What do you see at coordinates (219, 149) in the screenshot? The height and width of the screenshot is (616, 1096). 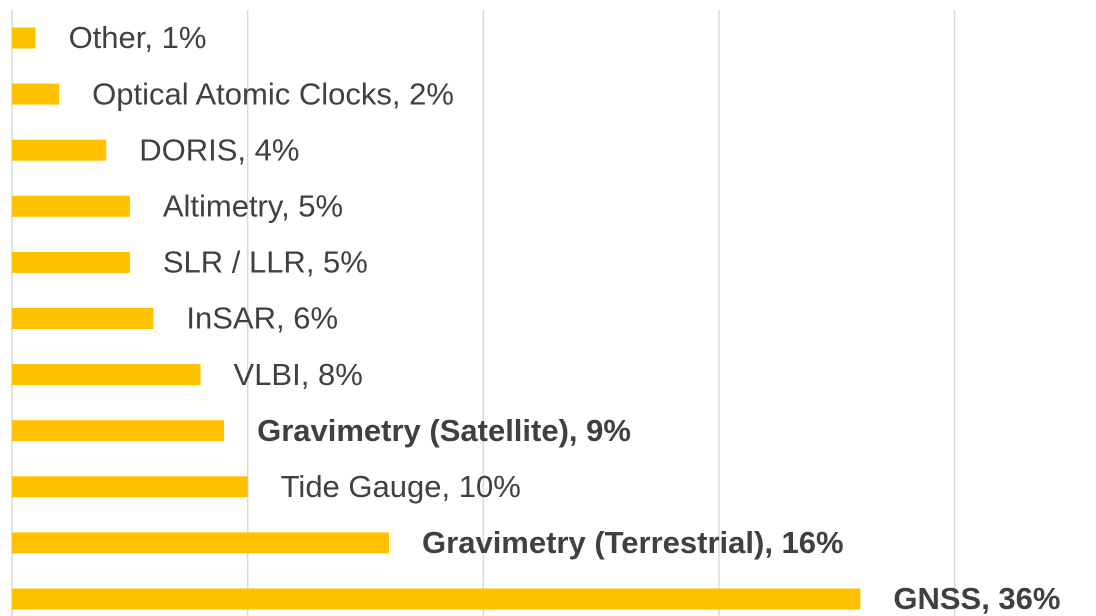 I see `data-label: DORIS, 4%` at bounding box center [219, 149].